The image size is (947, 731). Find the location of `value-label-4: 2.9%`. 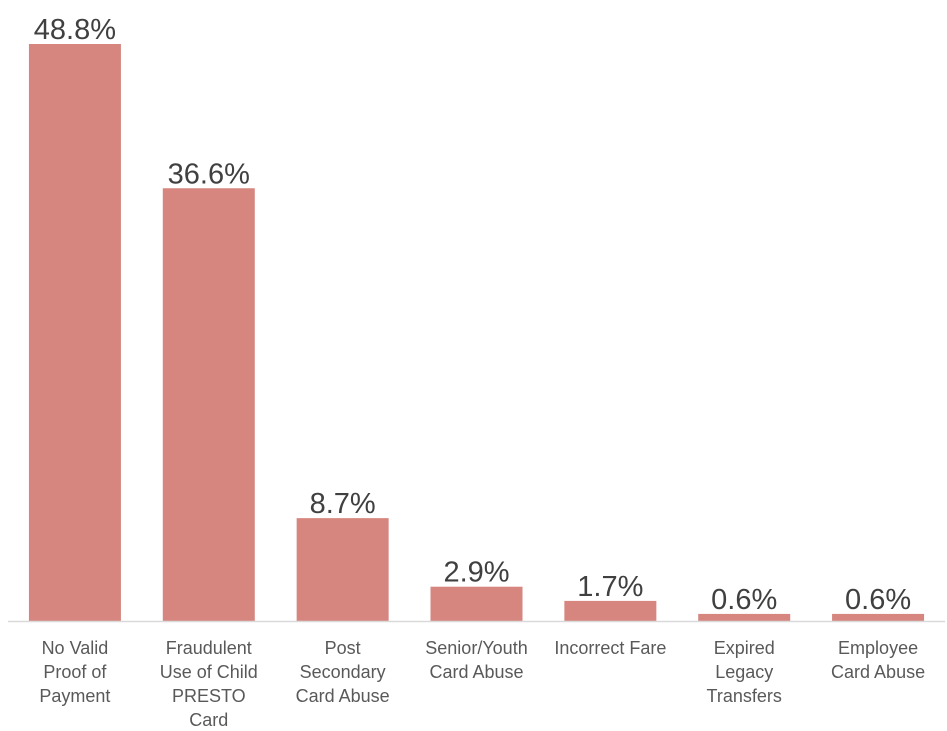

value-label-4: 2.9% is located at coordinates (476, 573).